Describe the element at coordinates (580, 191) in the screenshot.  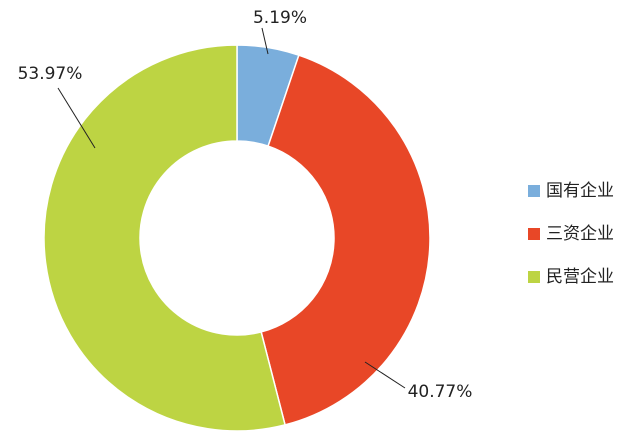
I see `legend-label: 国有企业` at that location.